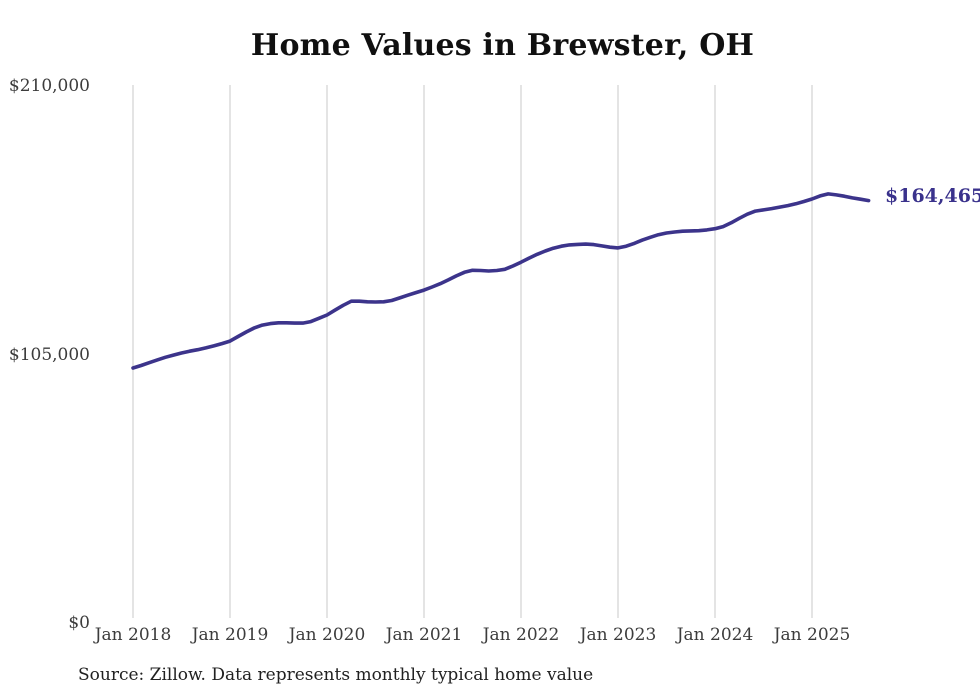 The width and height of the screenshot is (980, 699). Describe the element at coordinates (502, 45) in the screenshot. I see `chart-title: Home Values in Brewster, OH` at that location.